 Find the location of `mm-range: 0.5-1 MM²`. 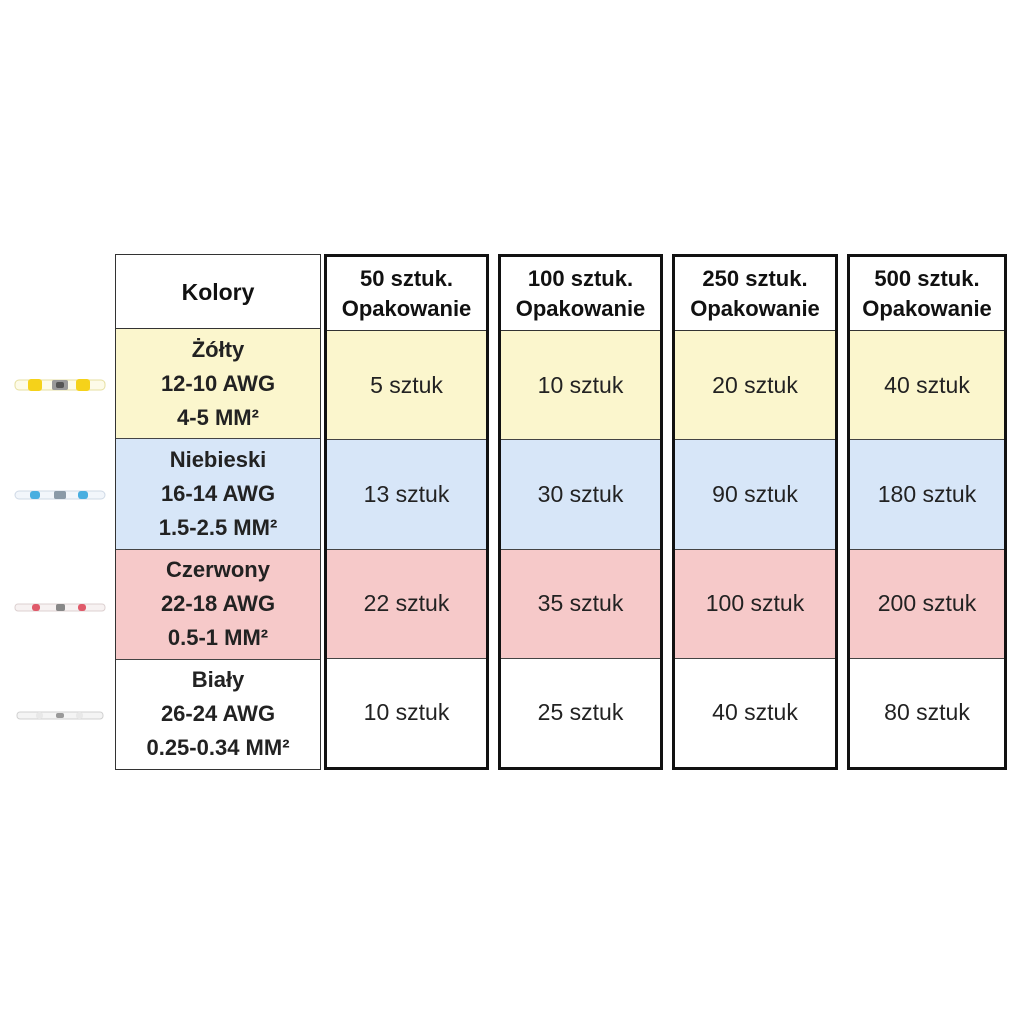

mm-range: 0.5-1 MM² is located at coordinates (218, 638).